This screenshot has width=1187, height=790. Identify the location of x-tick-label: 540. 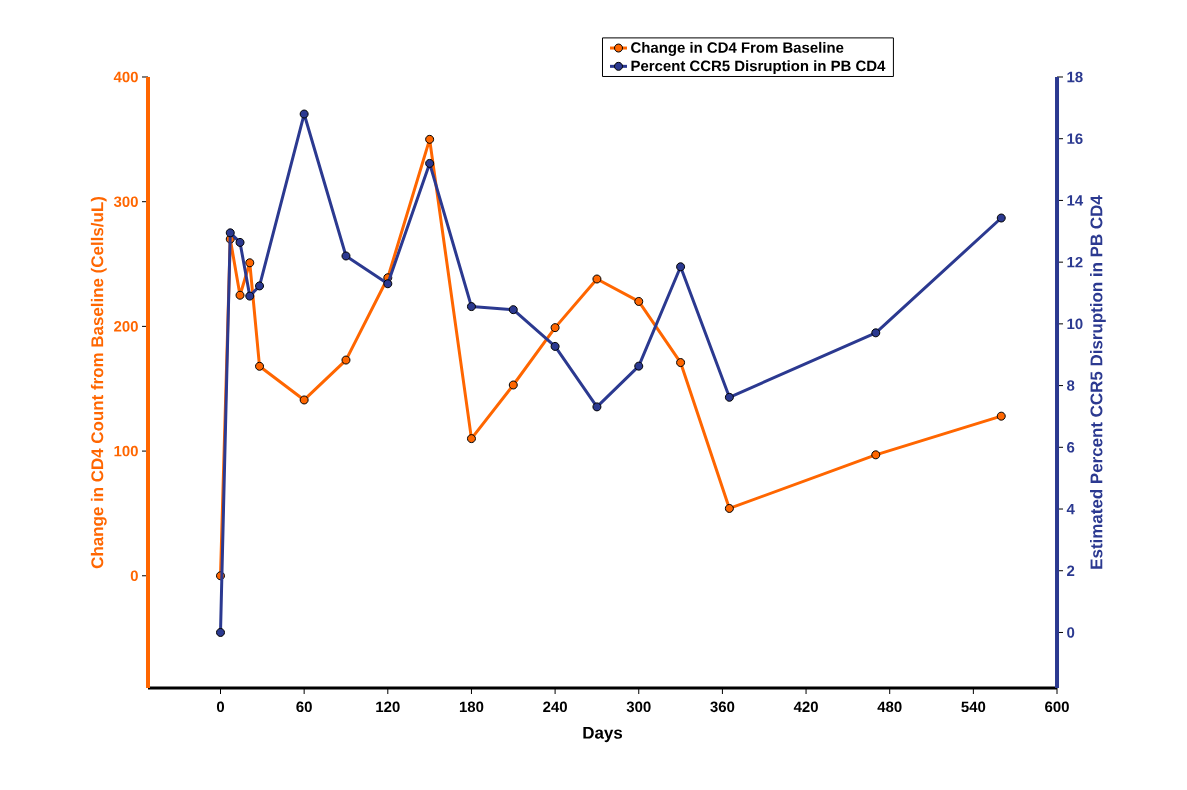
(973, 707).